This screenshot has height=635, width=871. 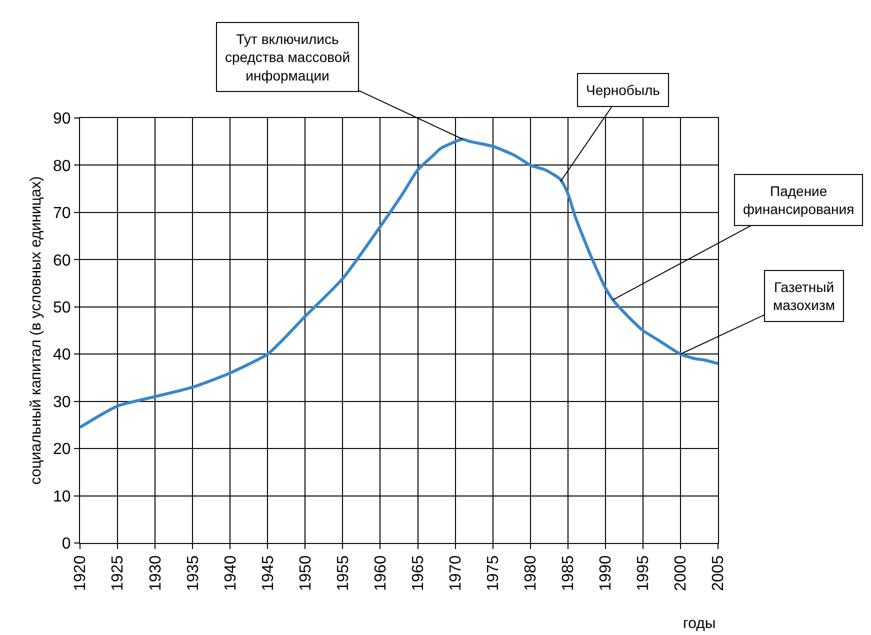 I want to click on y-tick-label: 60, so click(x=62, y=261).